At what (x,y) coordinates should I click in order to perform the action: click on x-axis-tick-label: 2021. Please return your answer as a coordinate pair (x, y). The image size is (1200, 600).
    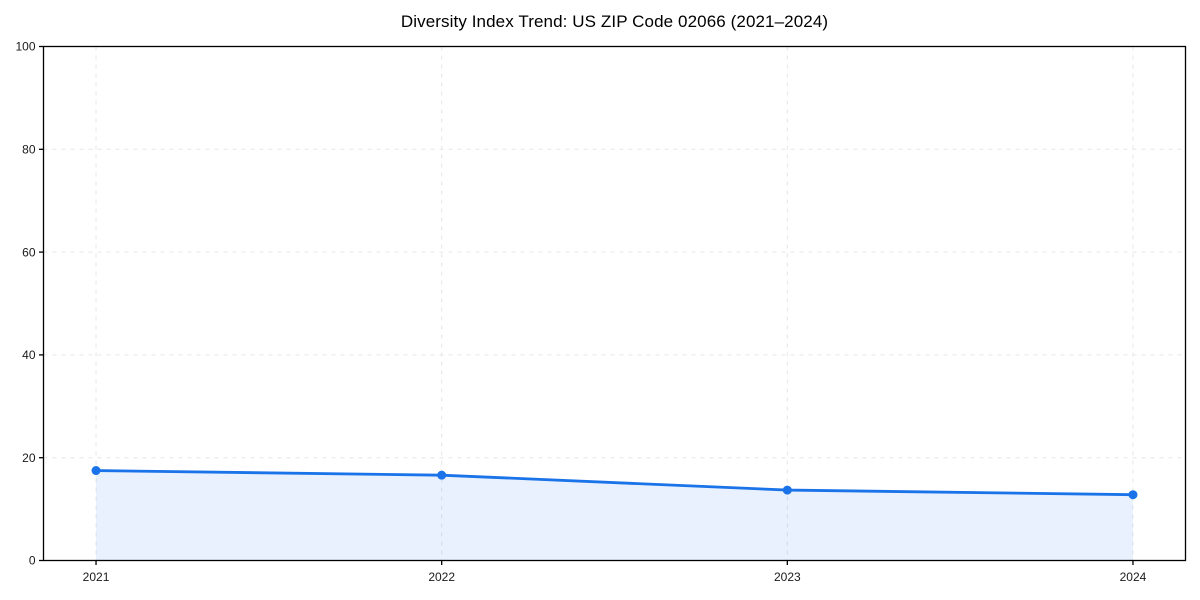
    Looking at the image, I should click on (96, 577).